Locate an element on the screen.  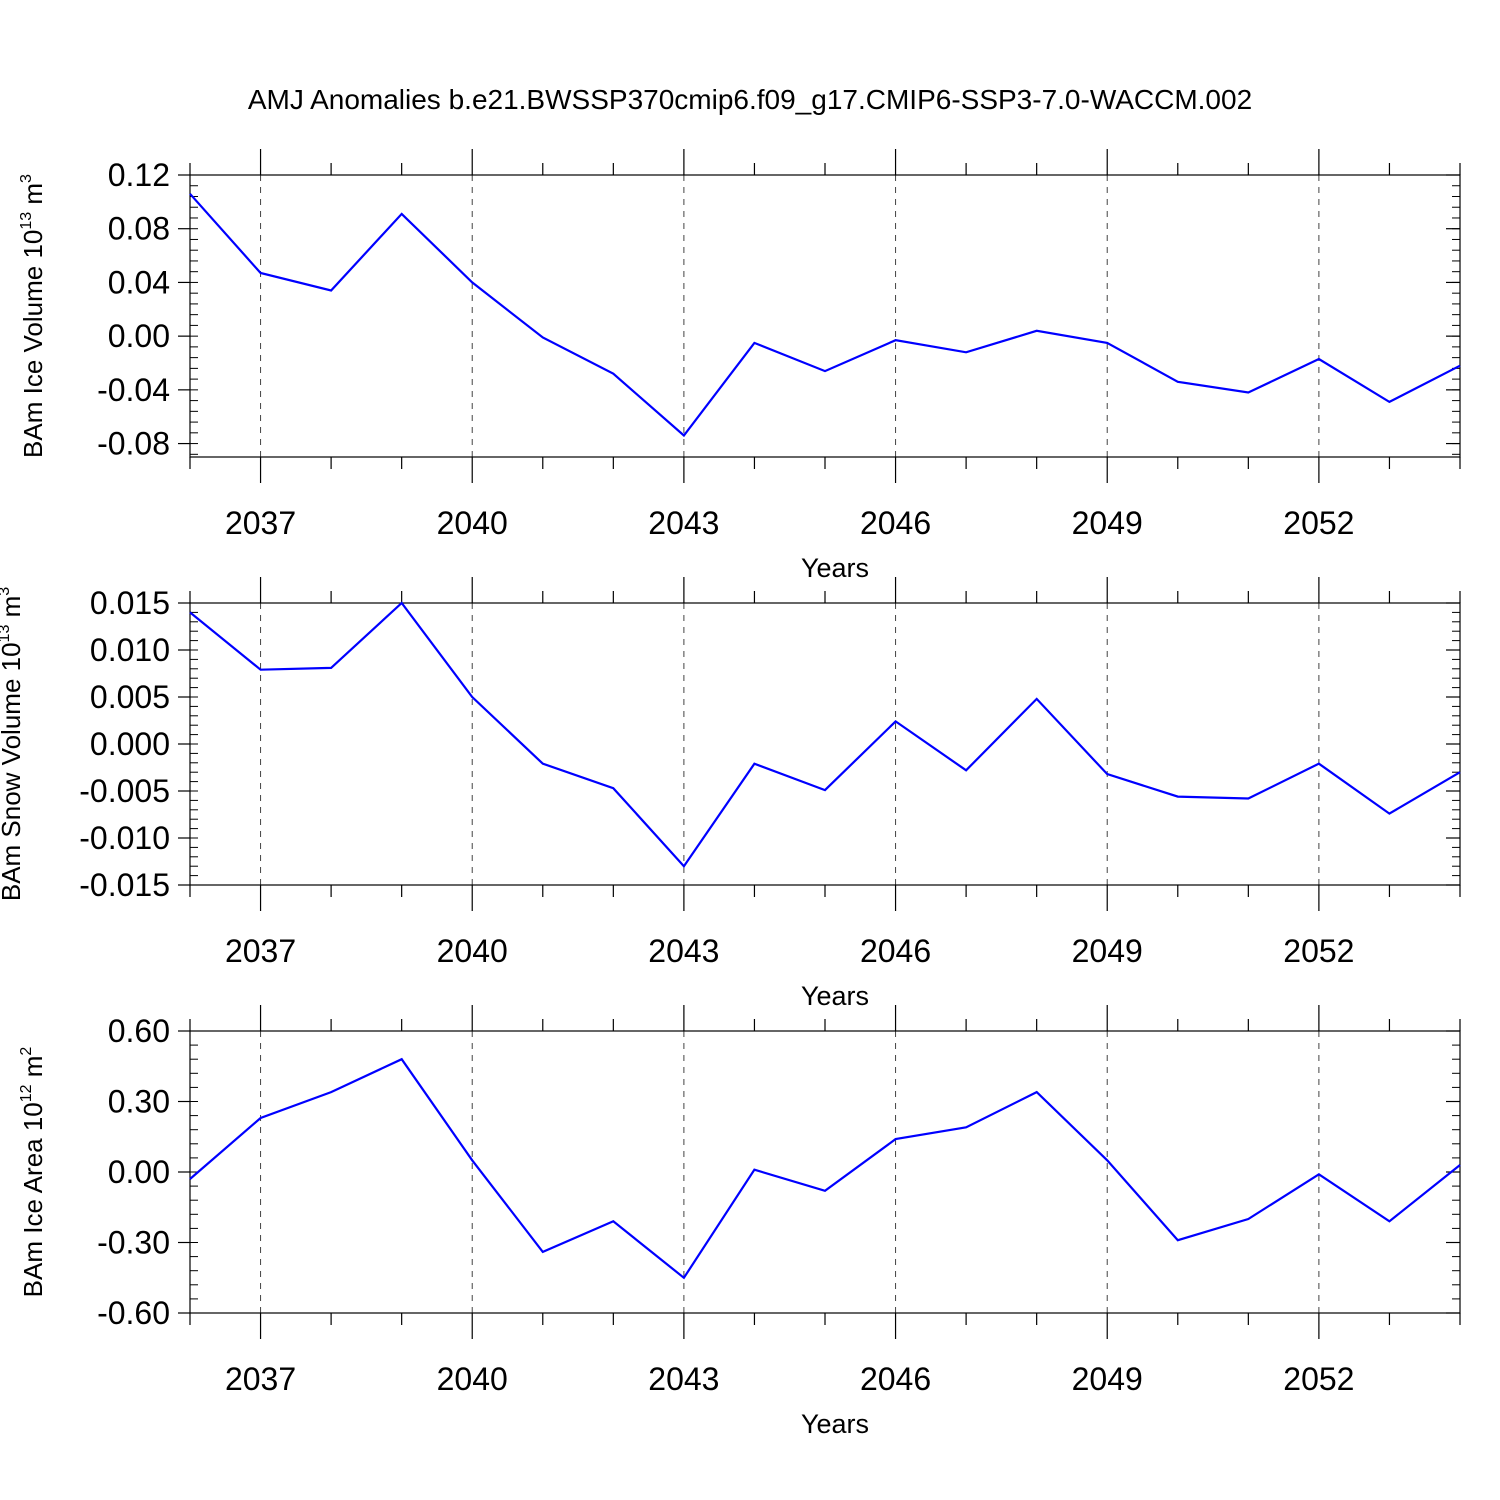
y-tick-label: 0.000 is located at coordinates (130, 744).